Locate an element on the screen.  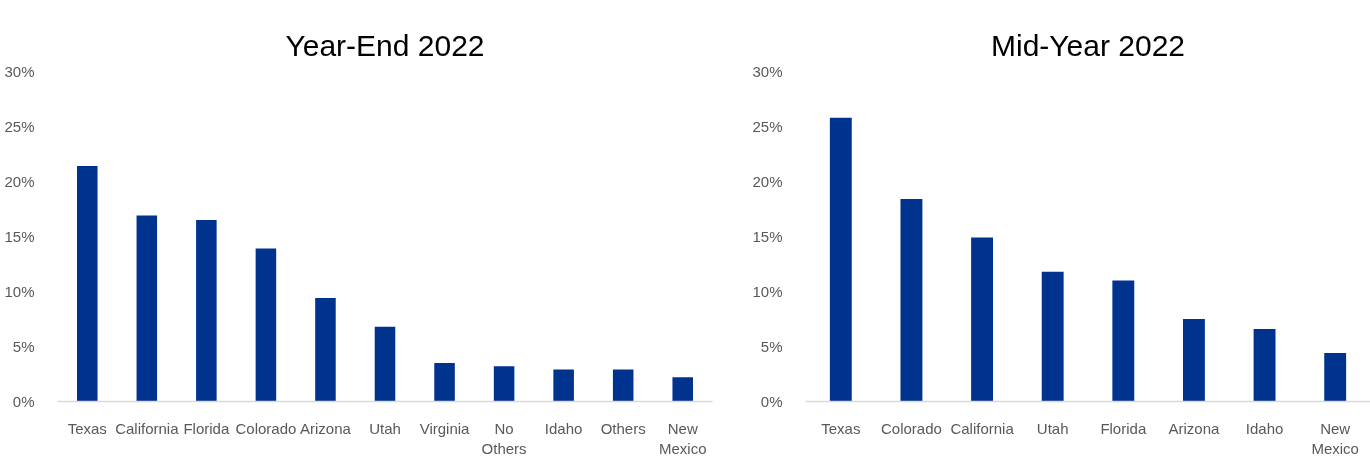
chart-title: Mid-Year 2022 is located at coordinates (1088, 45).